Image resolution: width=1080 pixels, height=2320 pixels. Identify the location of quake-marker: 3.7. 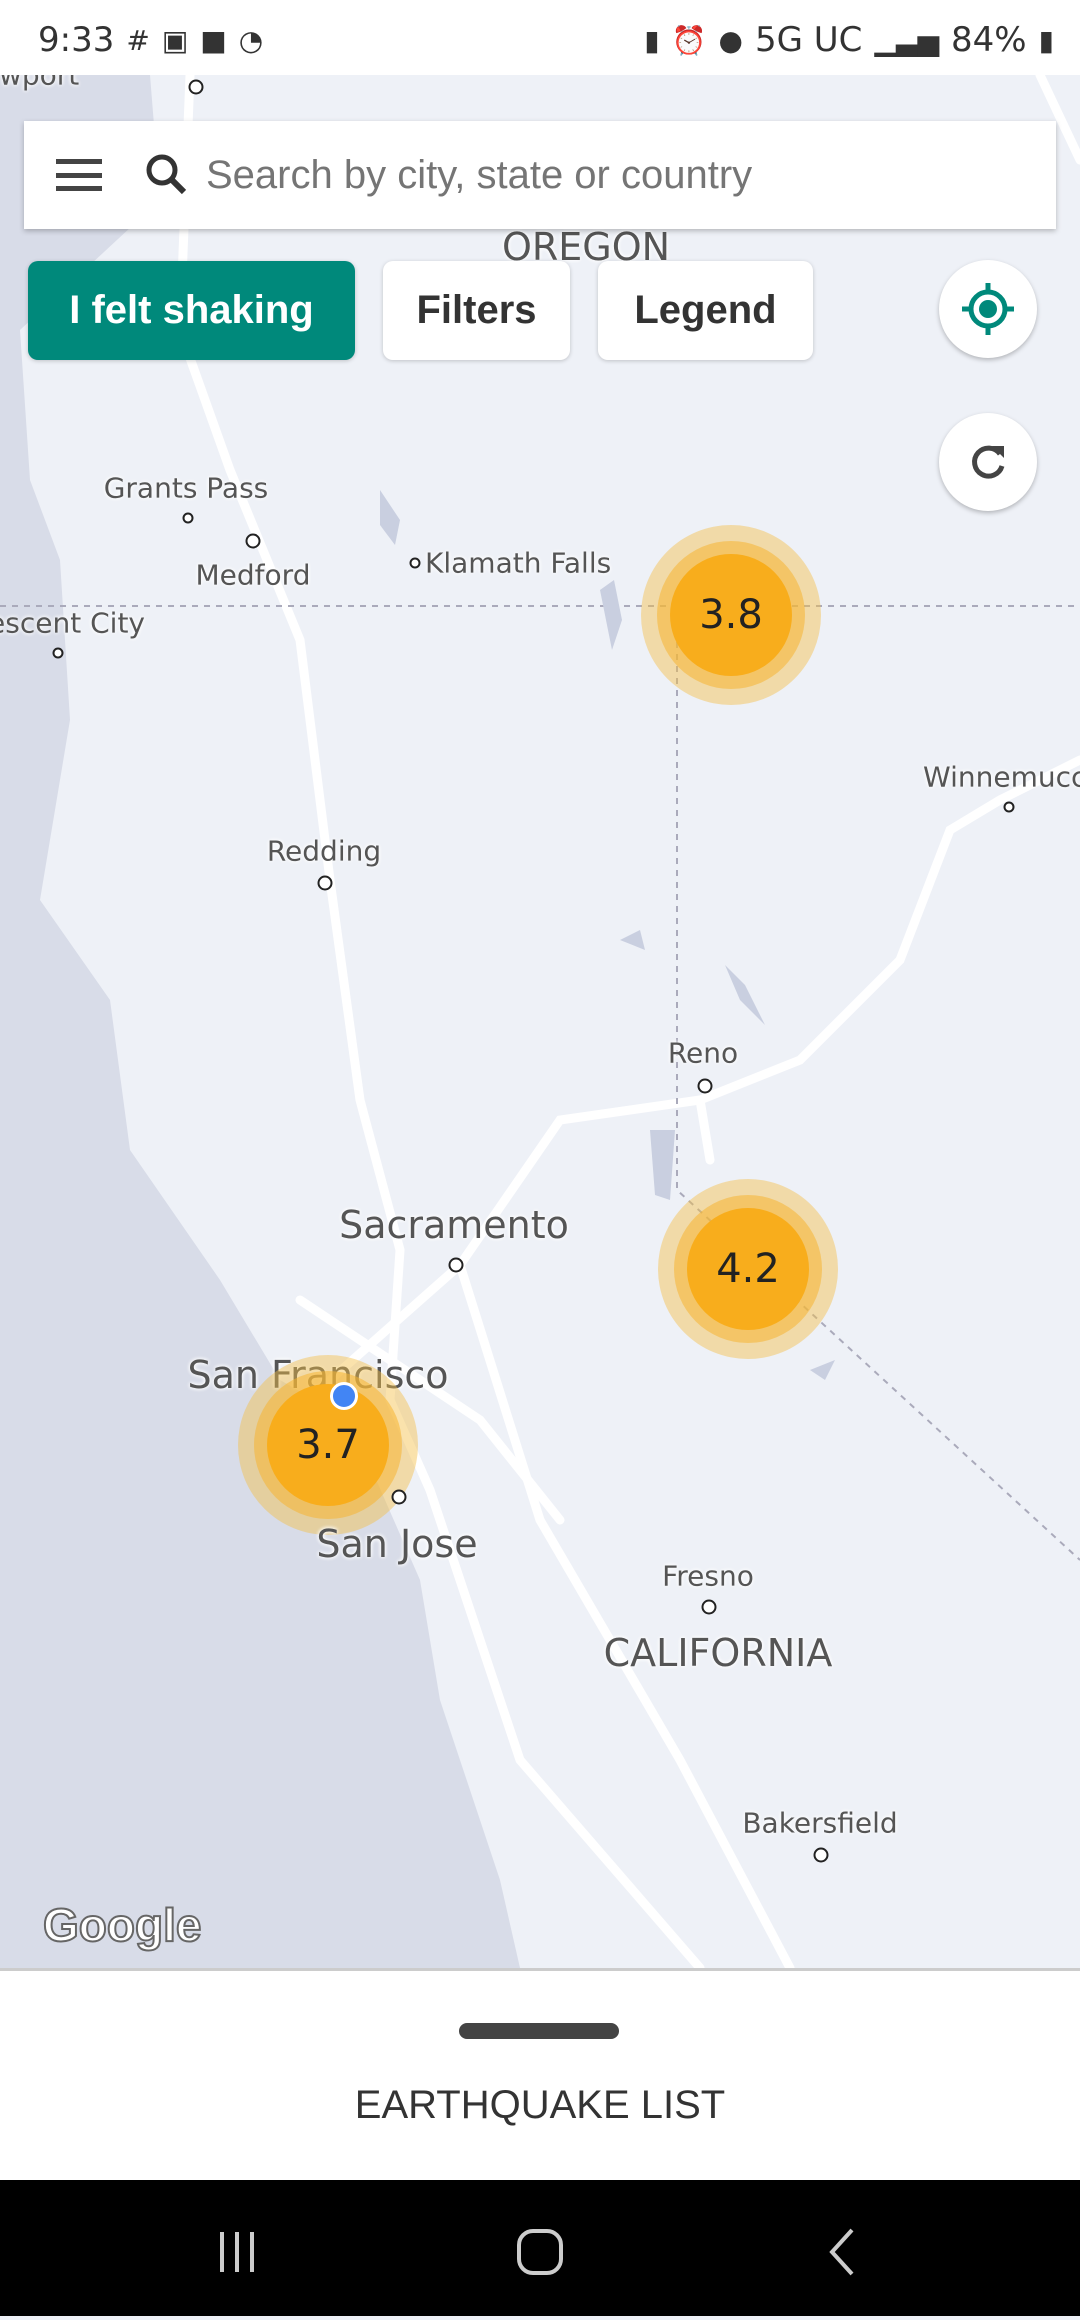
(328, 1445).